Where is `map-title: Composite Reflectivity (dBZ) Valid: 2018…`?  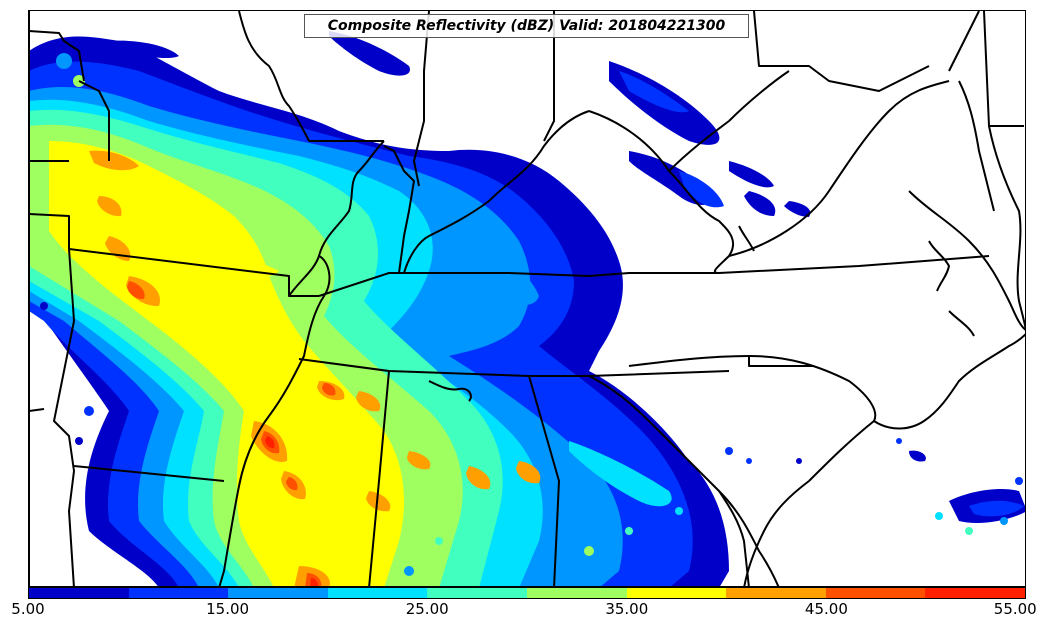
map-title: Composite Reflectivity (dBZ) Valid: 2018… is located at coordinates (526, 26).